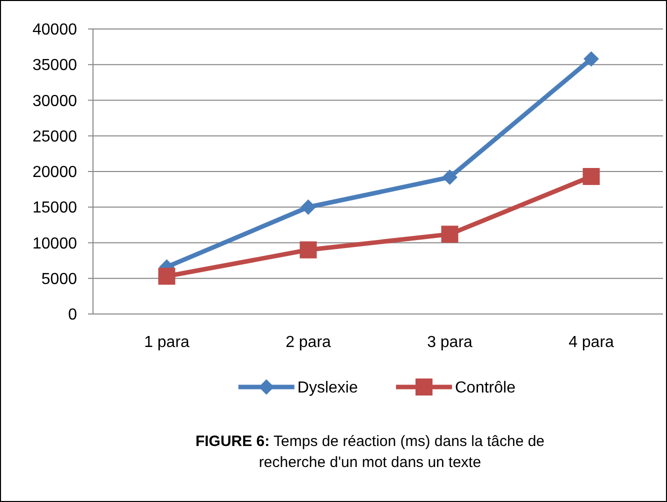 This screenshot has height=502, width=667. I want to click on x-tick-label: 2 para, so click(309, 342).